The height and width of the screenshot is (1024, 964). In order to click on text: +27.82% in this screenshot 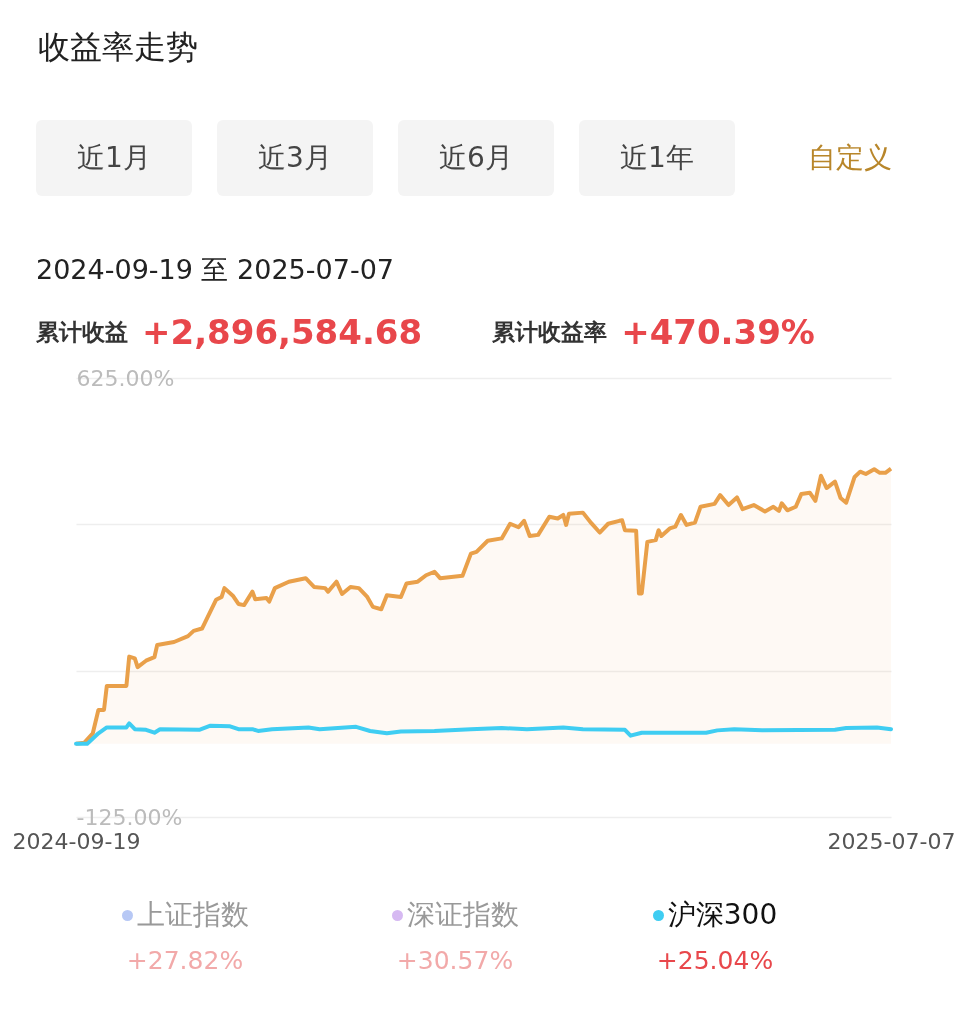, I will do `click(185, 960)`.